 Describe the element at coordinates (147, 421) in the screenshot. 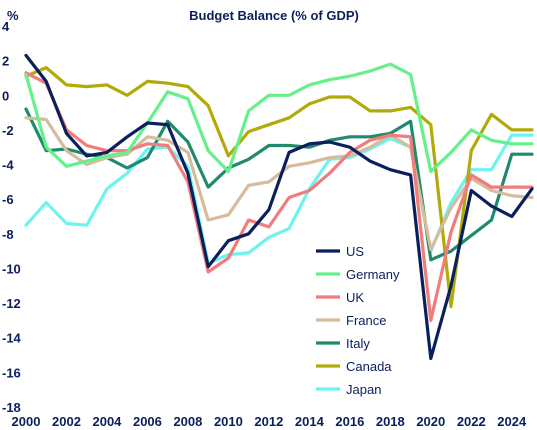

I see `x-tick-label: 2006` at that location.